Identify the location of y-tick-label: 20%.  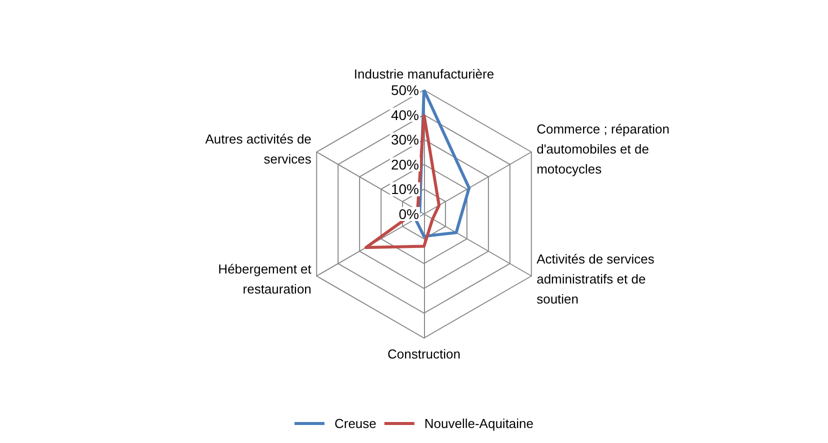
(404, 164).